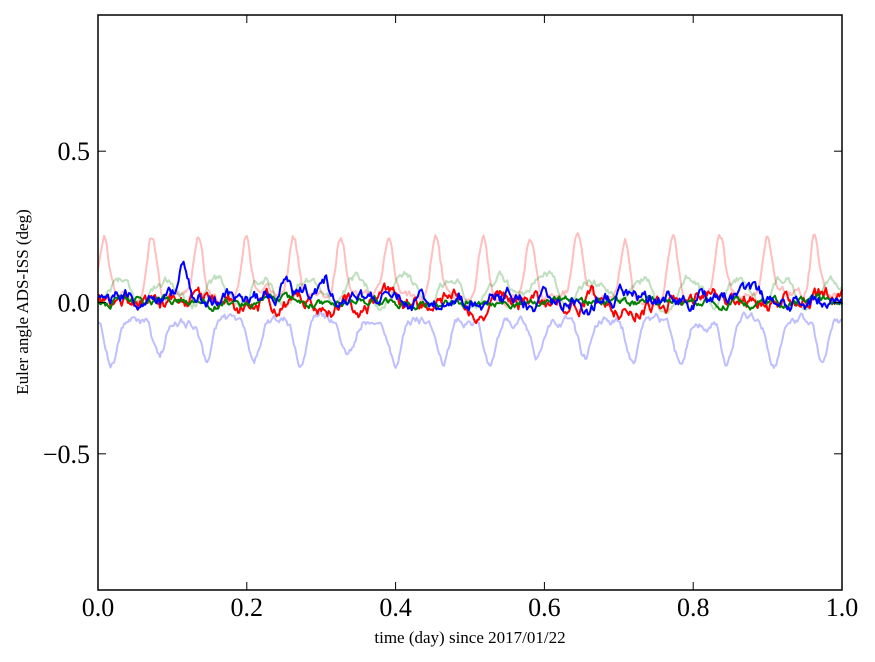 This screenshot has width=875, height=662. What do you see at coordinates (98, 607) in the screenshot?
I see `x-tick-label: 0.0` at bounding box center [98, 607].